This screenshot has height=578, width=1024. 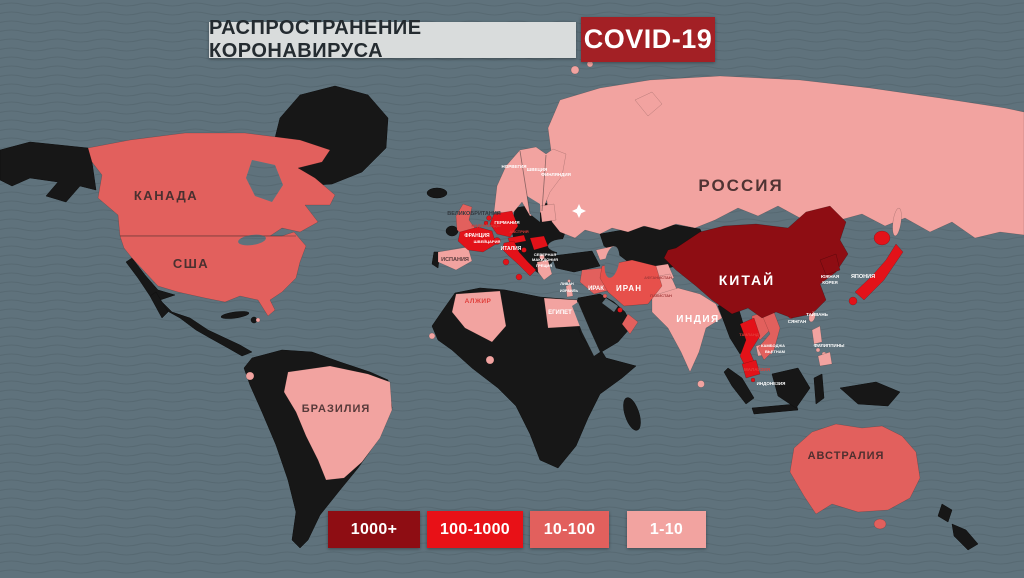 I want to click on country-ecuador, so click(x=250, y=376).